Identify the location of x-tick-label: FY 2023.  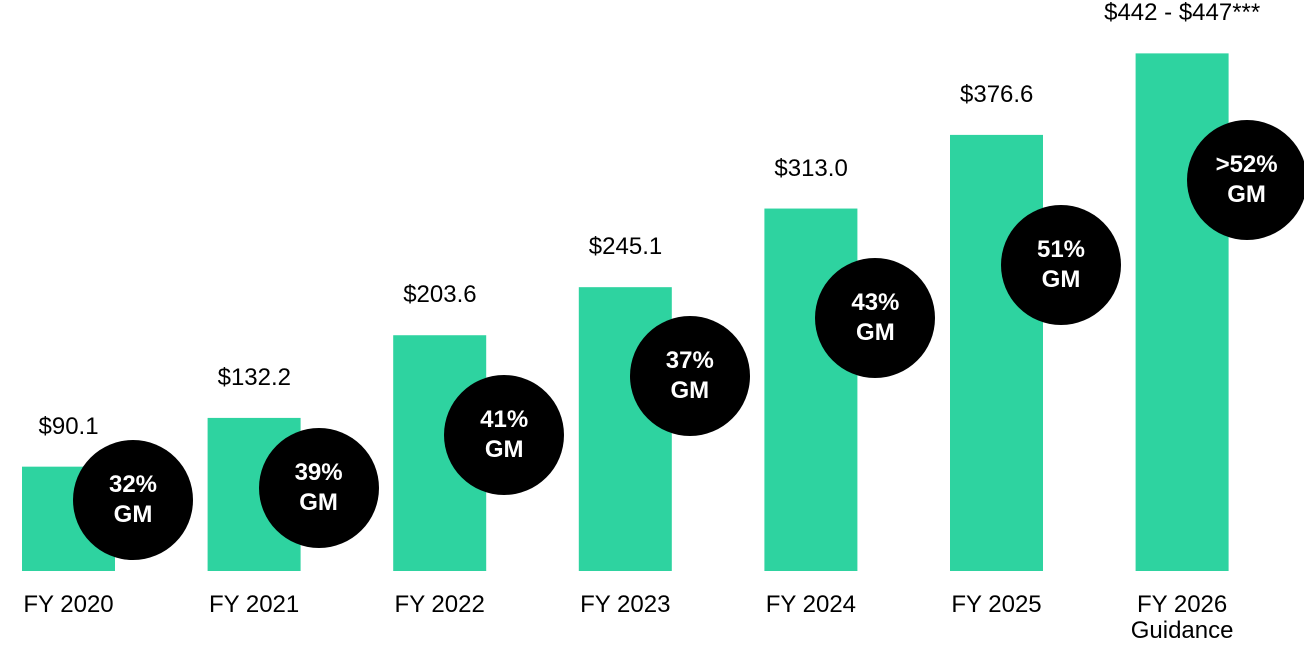
(625, 604).